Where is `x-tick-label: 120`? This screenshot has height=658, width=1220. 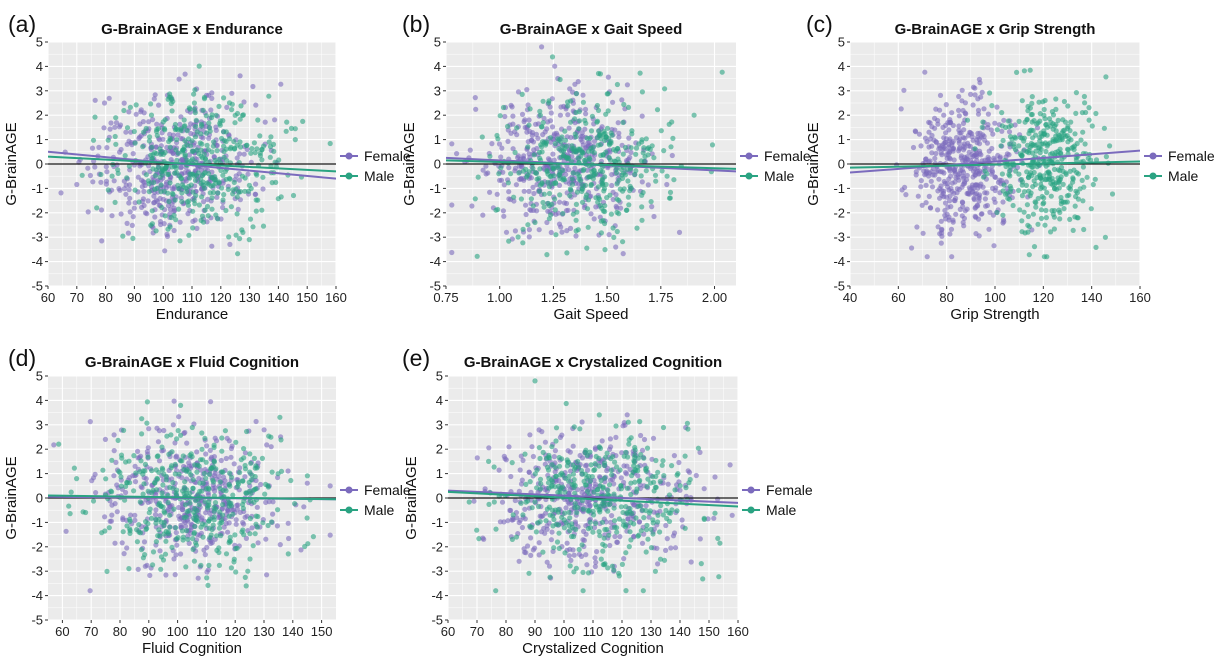 x-tick-label: 120 is located at coordinates (235, 631).